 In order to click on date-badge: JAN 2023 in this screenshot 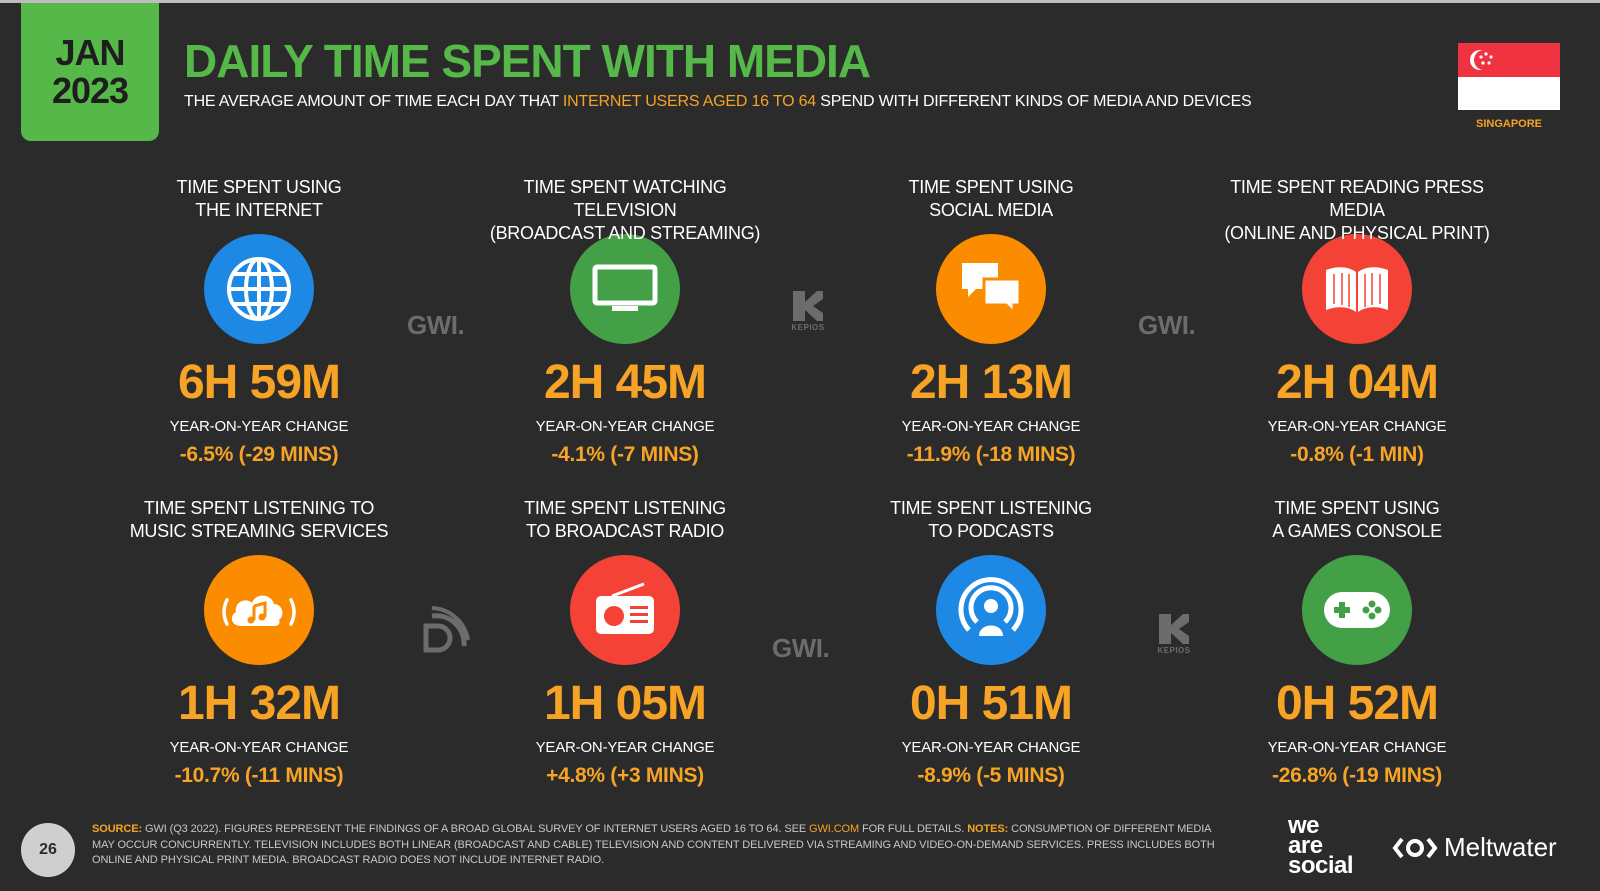, I will do `click(90, 72)`.